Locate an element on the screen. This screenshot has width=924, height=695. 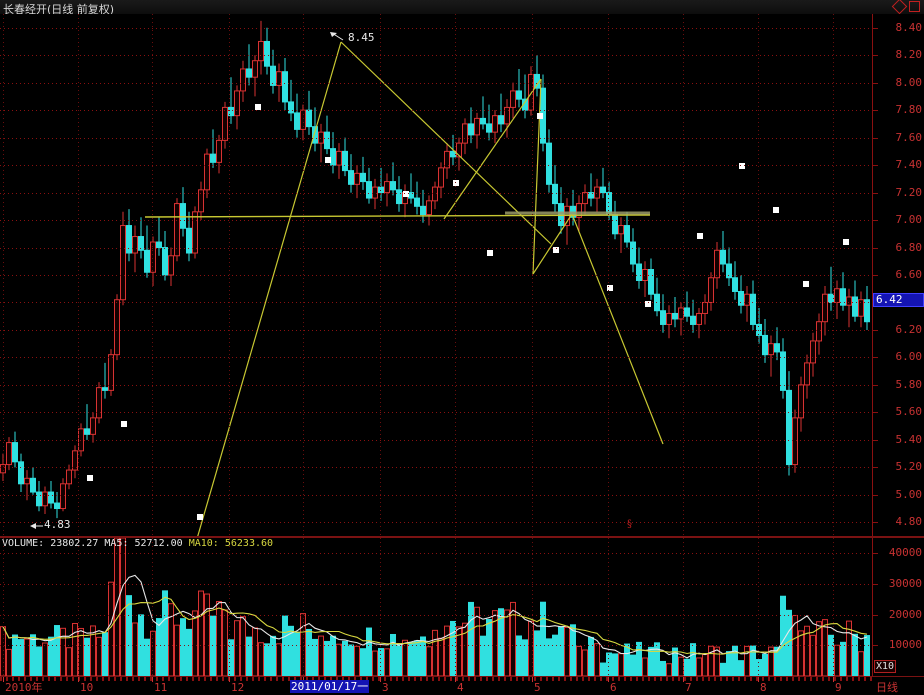
price-axis-label: 6.20 is located at coordinates (909, 329).